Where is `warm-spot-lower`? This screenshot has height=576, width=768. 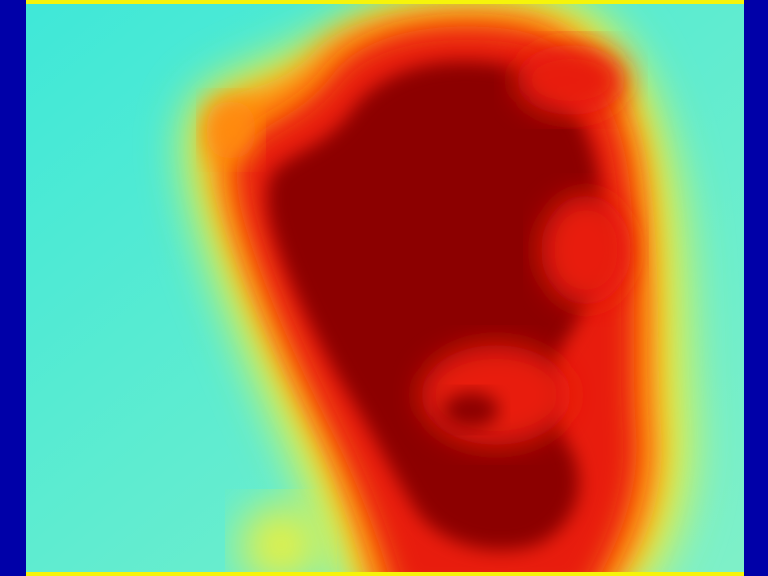 warm-spot-lower is located at coordinates (496, 395).